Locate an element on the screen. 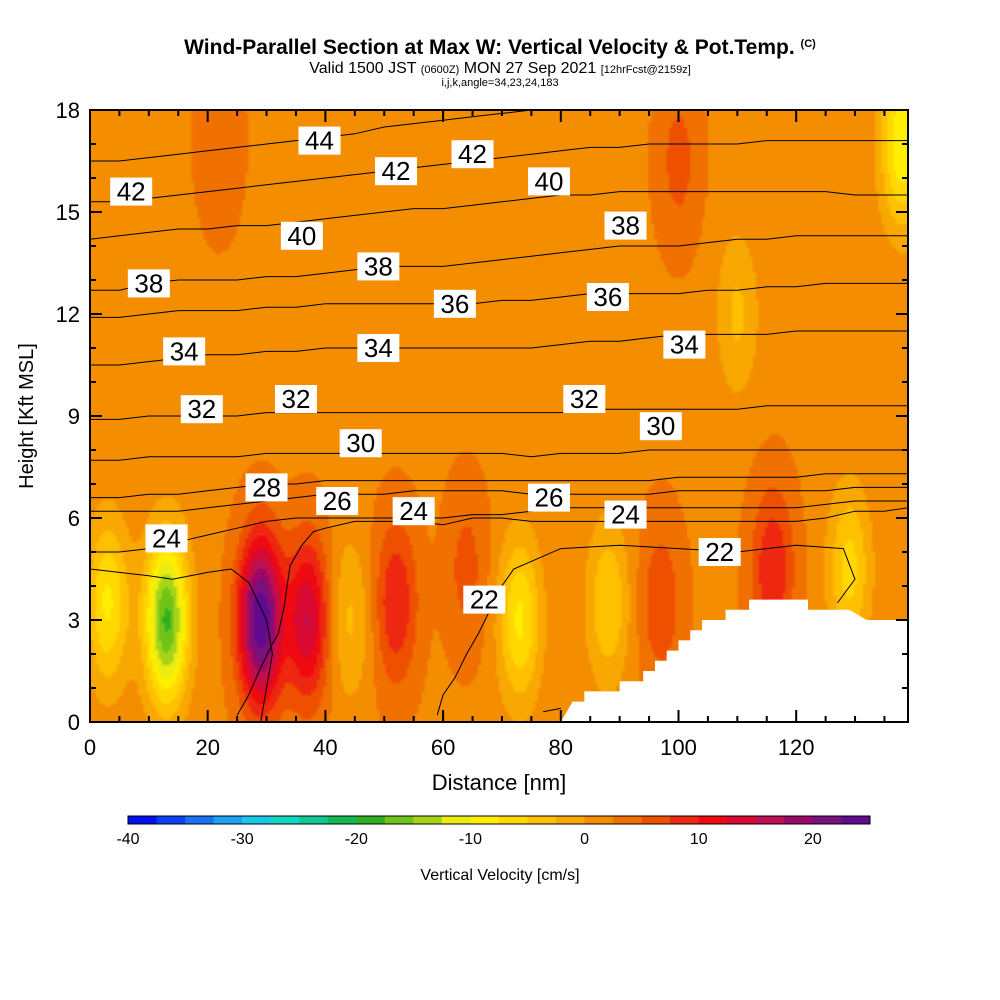 Image resolution: width=1000 pixels, height=1000 pixels. colorbar-tick-label: -10 is located at coordinates (470, 839).